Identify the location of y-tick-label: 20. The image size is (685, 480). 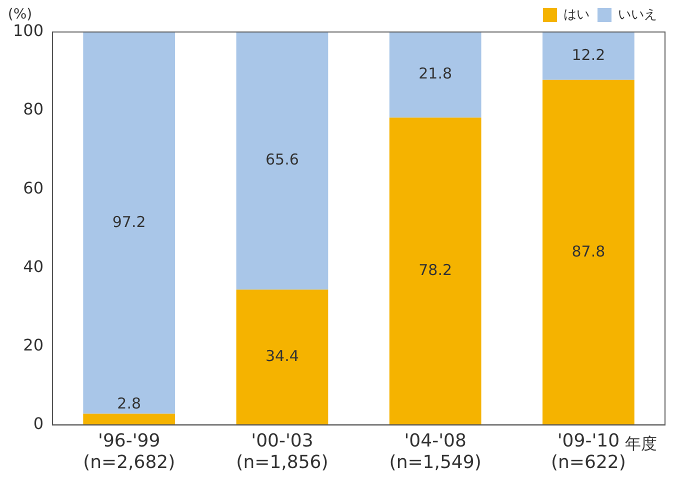
(33, 344).